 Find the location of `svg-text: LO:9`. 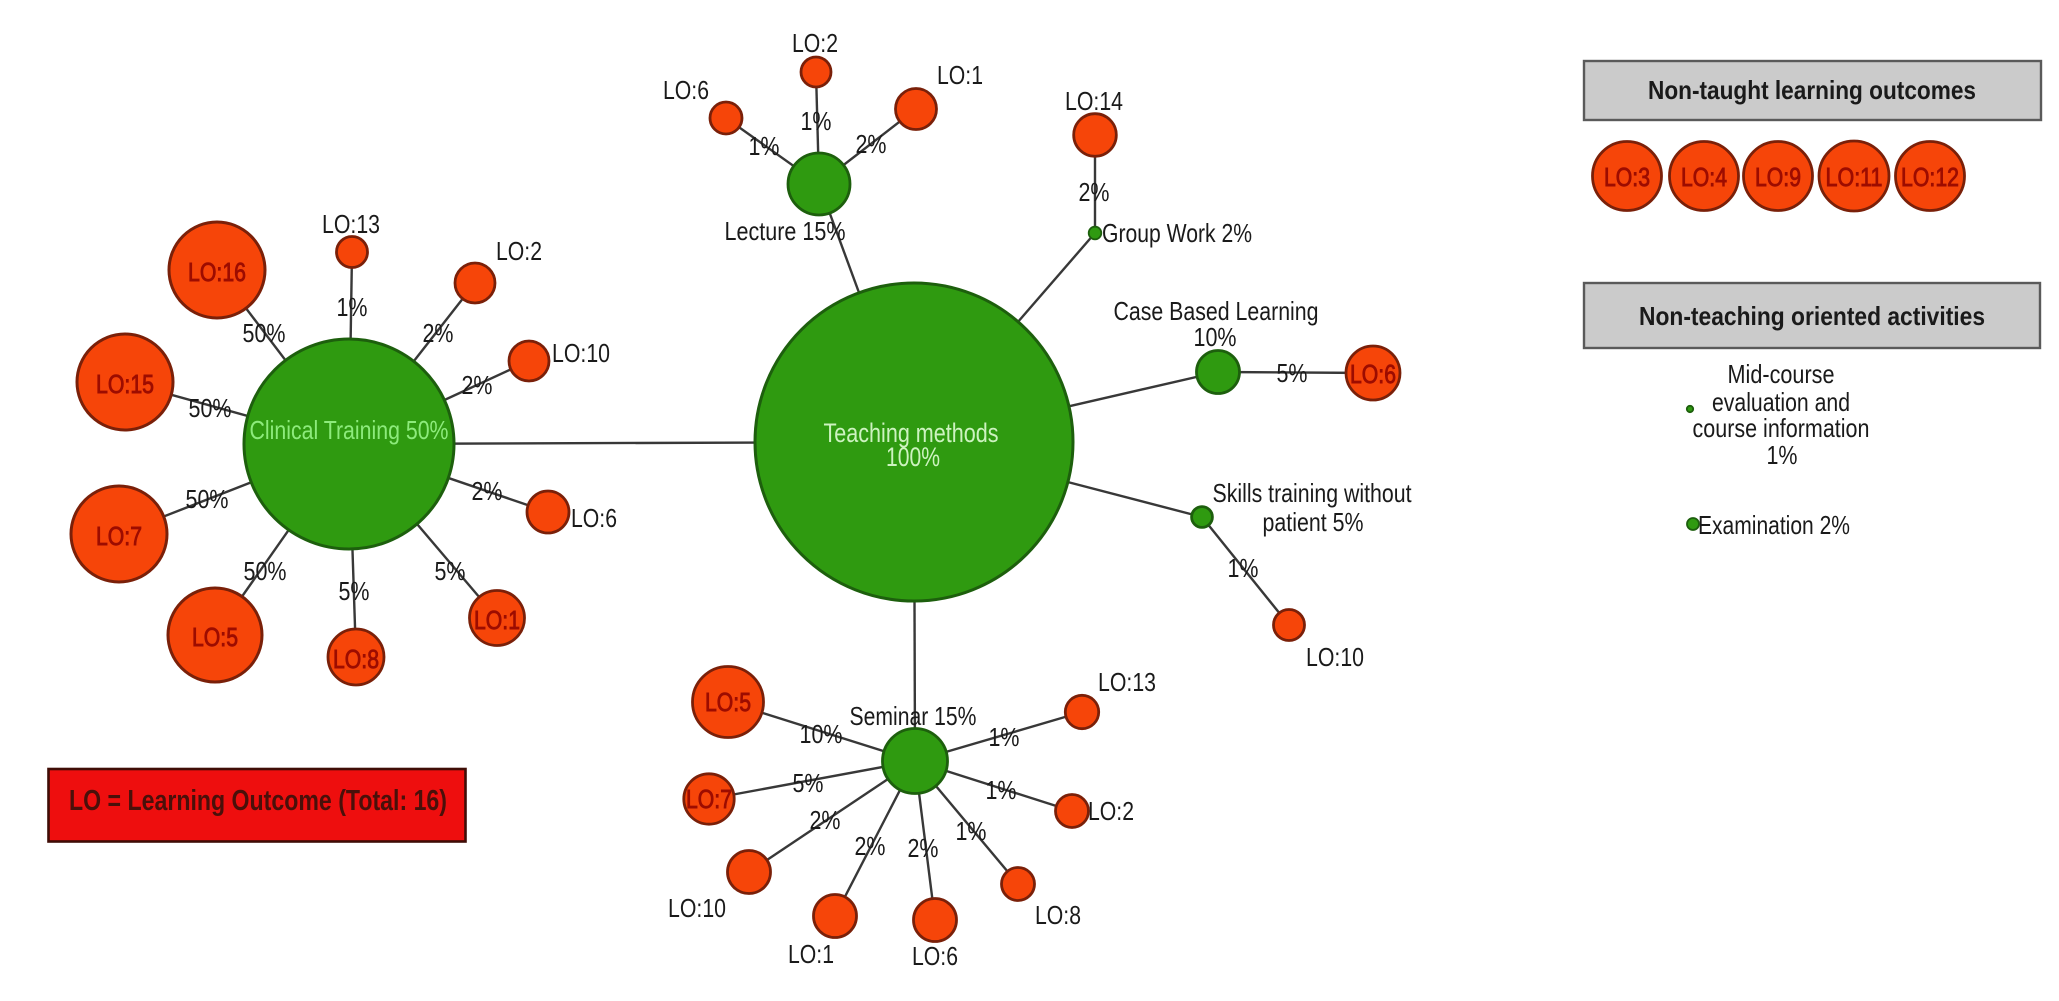

svg-text: LO:9 is located at coordinates (1778, 177).